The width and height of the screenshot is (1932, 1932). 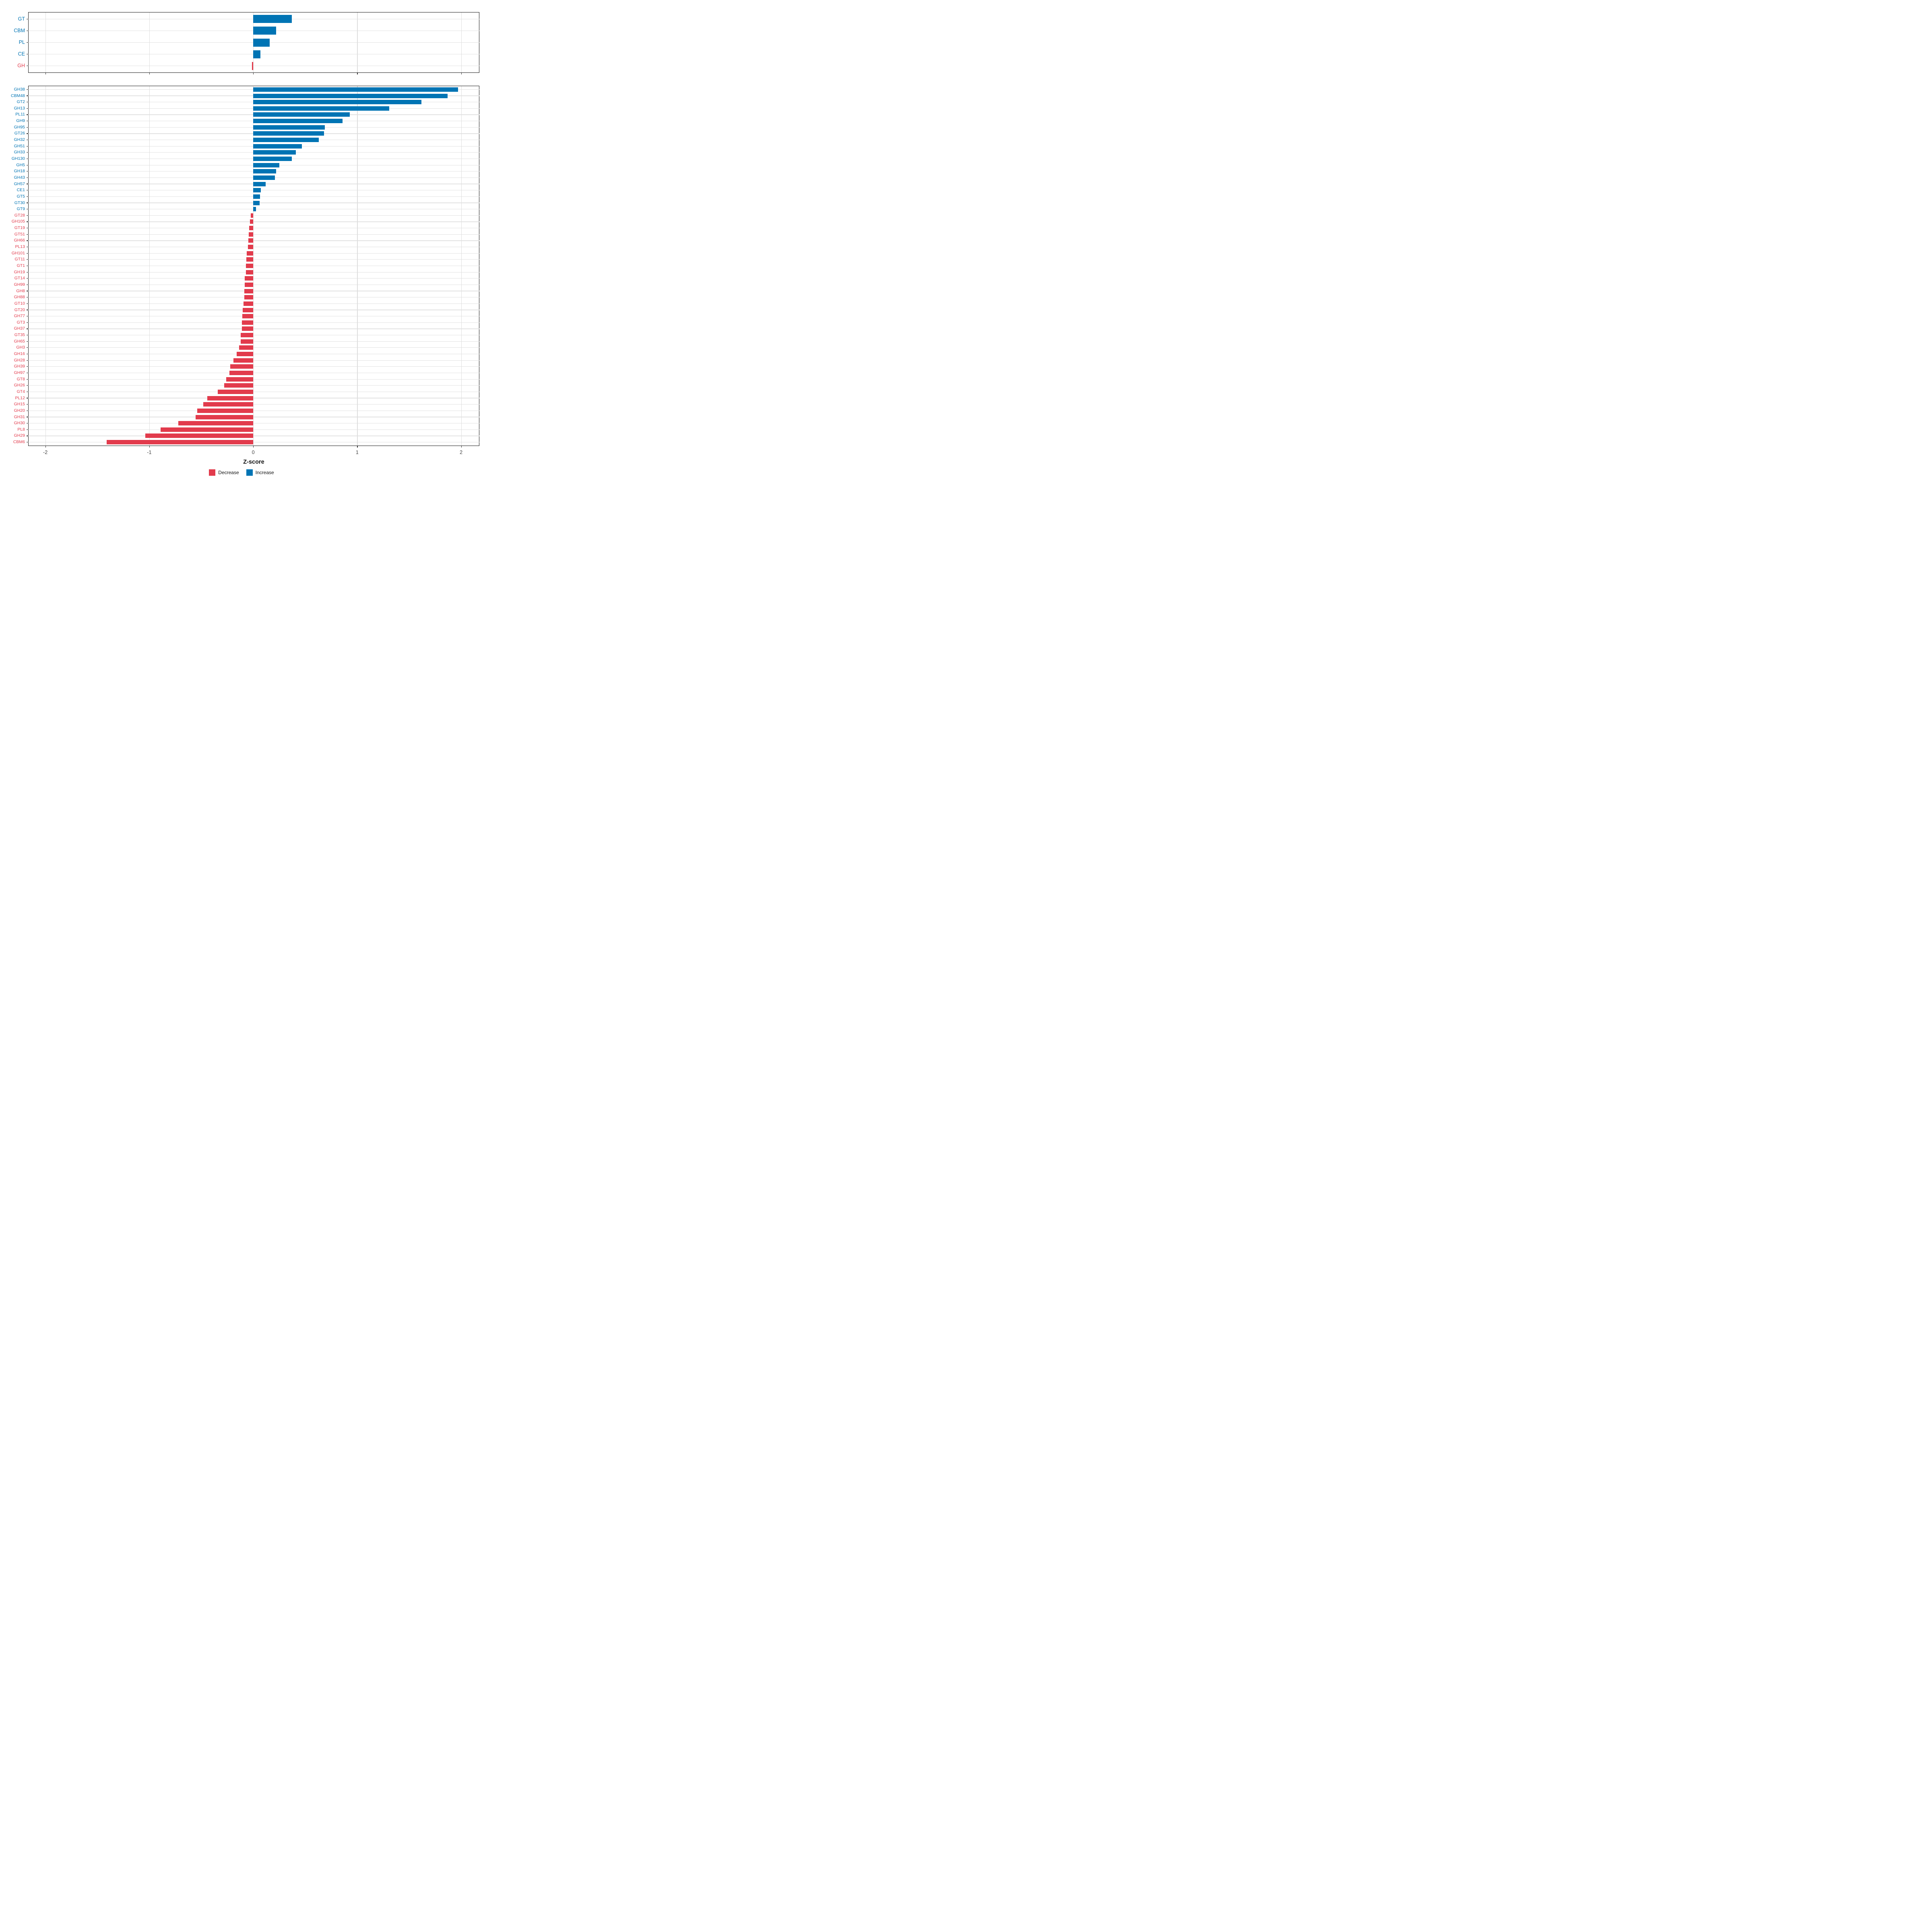 What do you see at coordinates (256, 202) in the screenshot?
I see `bar-GT30` at bounding box center [256, 202].